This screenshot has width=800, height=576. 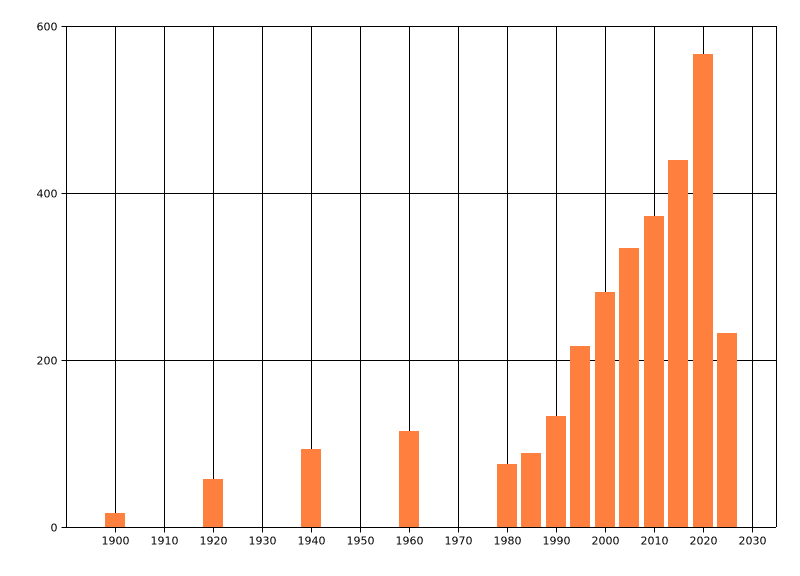 What do you see at coordinates (703, 290) in the screenshot?
I see `bar-2020` at bounding box center [703, 290].